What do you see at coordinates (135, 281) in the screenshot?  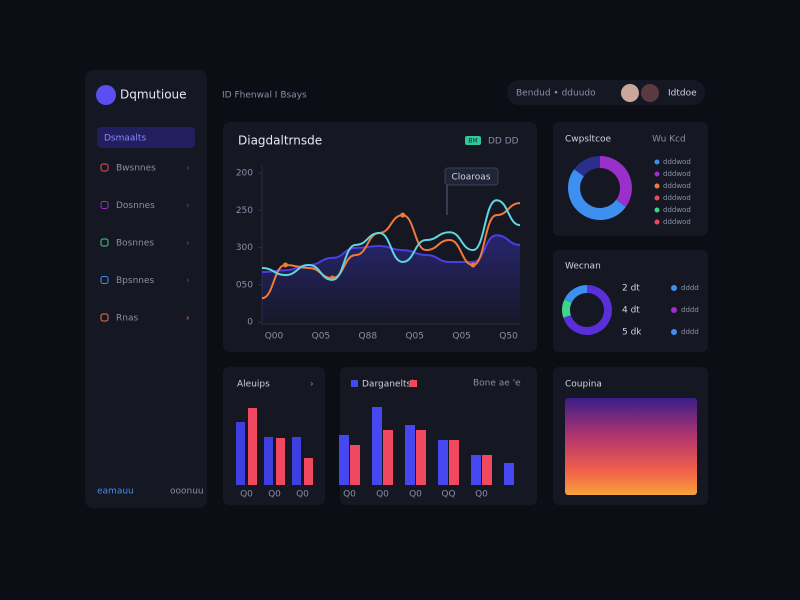 I see `nav-label: Bpsnnes` at bounding box center [135, 281].